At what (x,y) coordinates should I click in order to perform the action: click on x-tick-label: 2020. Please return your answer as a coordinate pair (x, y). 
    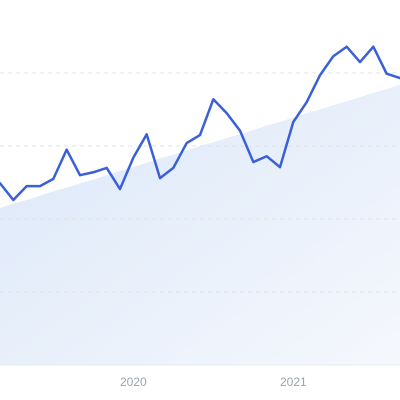
    Looking at the image, I should click on (133, 382).